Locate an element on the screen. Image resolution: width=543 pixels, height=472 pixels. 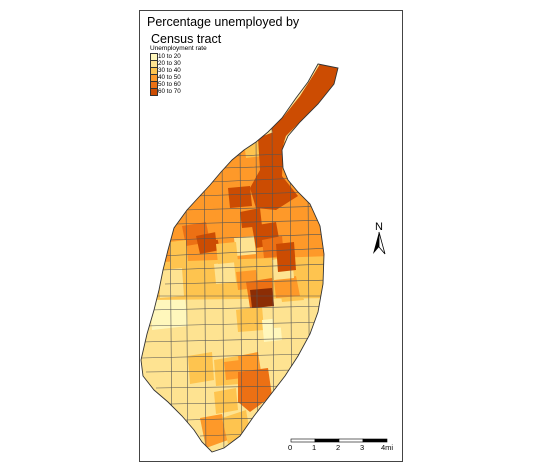
map-title-line-2: Census tract is located at coordinates (186, 39).